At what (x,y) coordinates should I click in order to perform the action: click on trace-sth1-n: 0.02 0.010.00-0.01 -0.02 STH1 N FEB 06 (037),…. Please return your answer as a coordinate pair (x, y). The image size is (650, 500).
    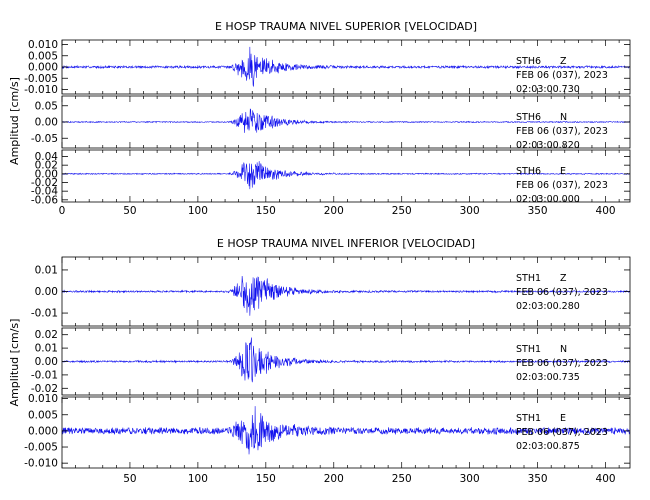
    Looking at the image, I should click on (331, 361).